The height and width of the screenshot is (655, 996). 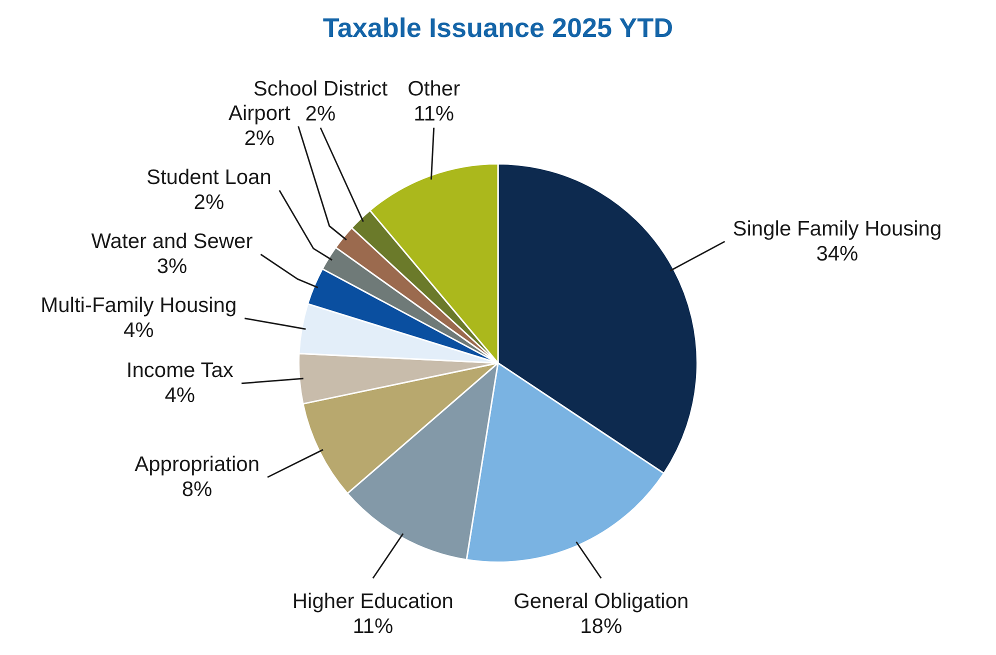 What do you see at coordinates (197, 464) in the screenshot?
I see `slice-label: Appropriation` at bounding box center [197, 464].